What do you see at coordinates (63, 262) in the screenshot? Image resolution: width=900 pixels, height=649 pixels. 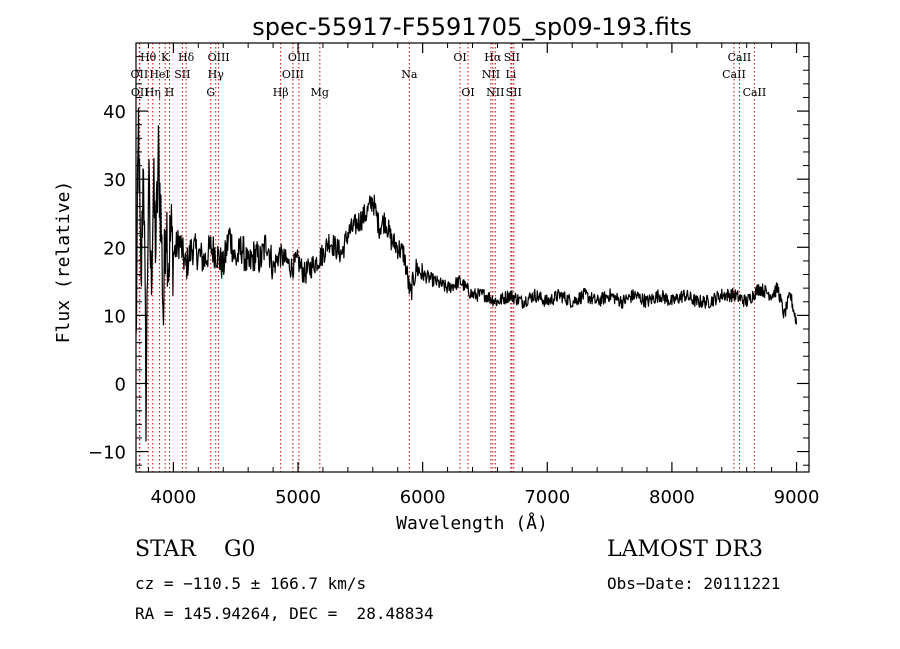 I see `y-axis-label: Flux (relative)` at bounding box center [63, 262].